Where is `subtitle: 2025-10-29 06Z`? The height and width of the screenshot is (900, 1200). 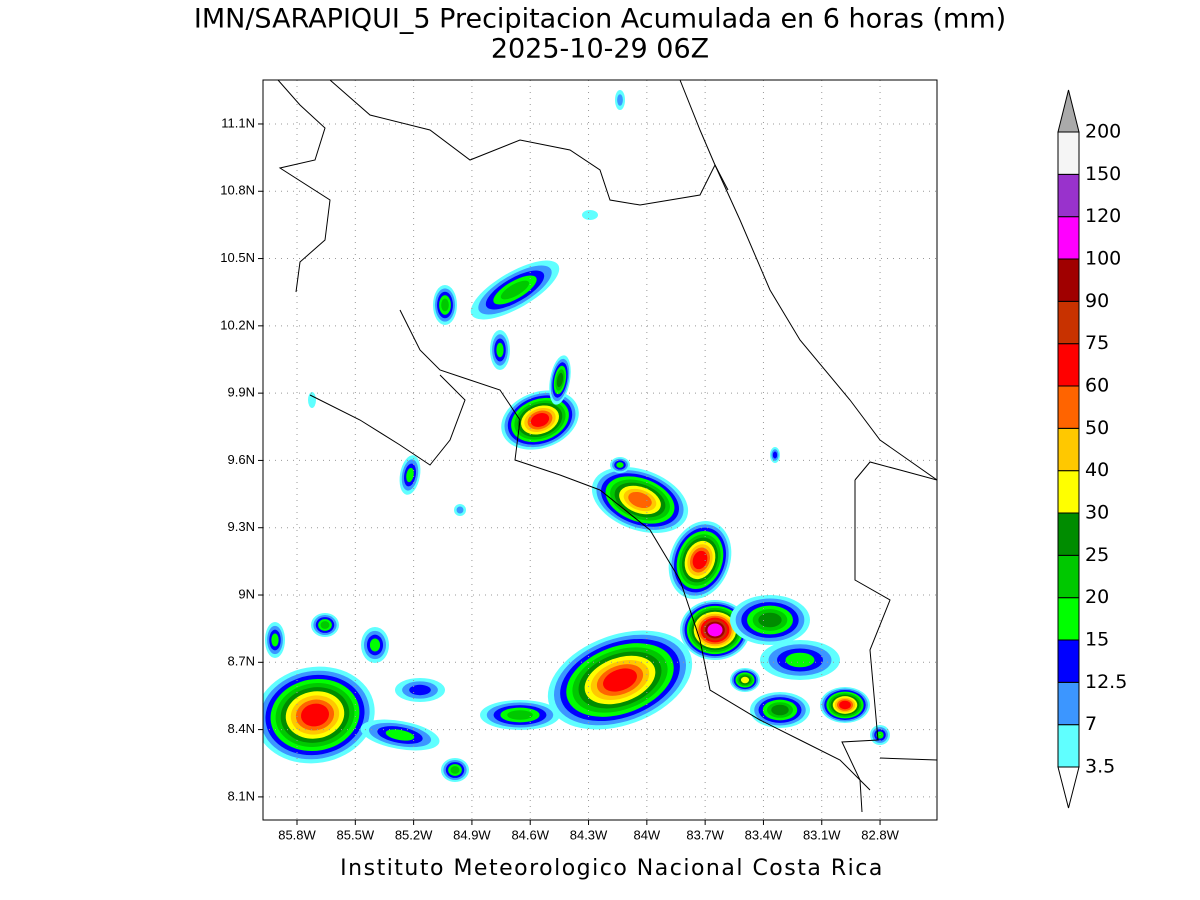 subtitle: 2025-10-29 06Z is located at coordinates (600, 49).